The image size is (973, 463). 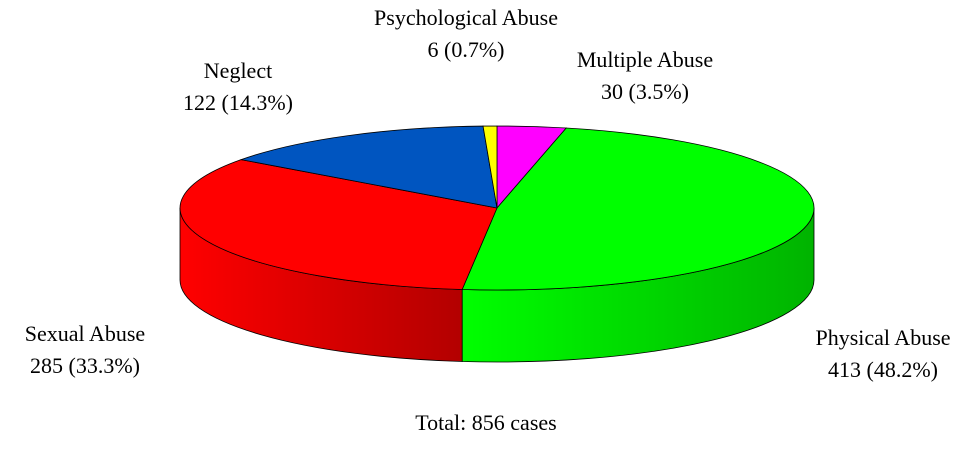 I want to click on slice-label: Neglect, so click(x=238, y=70).